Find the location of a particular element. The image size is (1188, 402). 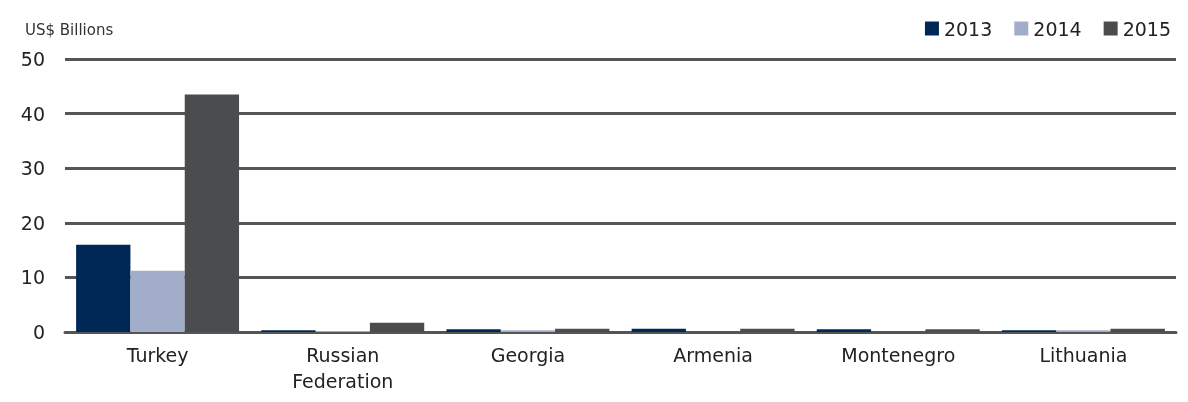

y-tick-label: 30 is located at coordinates (32, 168).